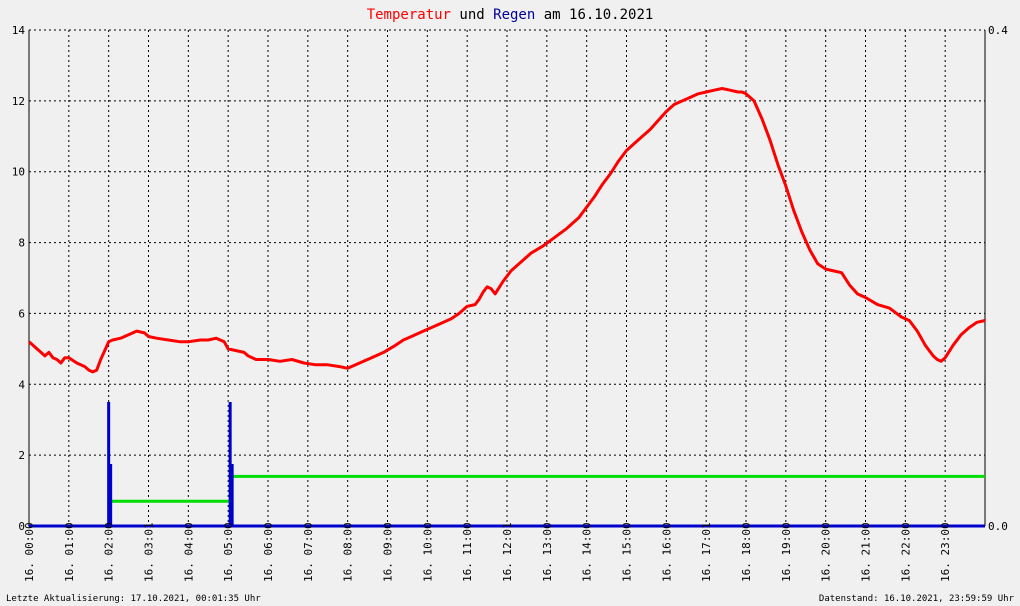 The image size is (1020, 606). I want to click on x-tick-label: 16. 02:00, so click(109, 552).